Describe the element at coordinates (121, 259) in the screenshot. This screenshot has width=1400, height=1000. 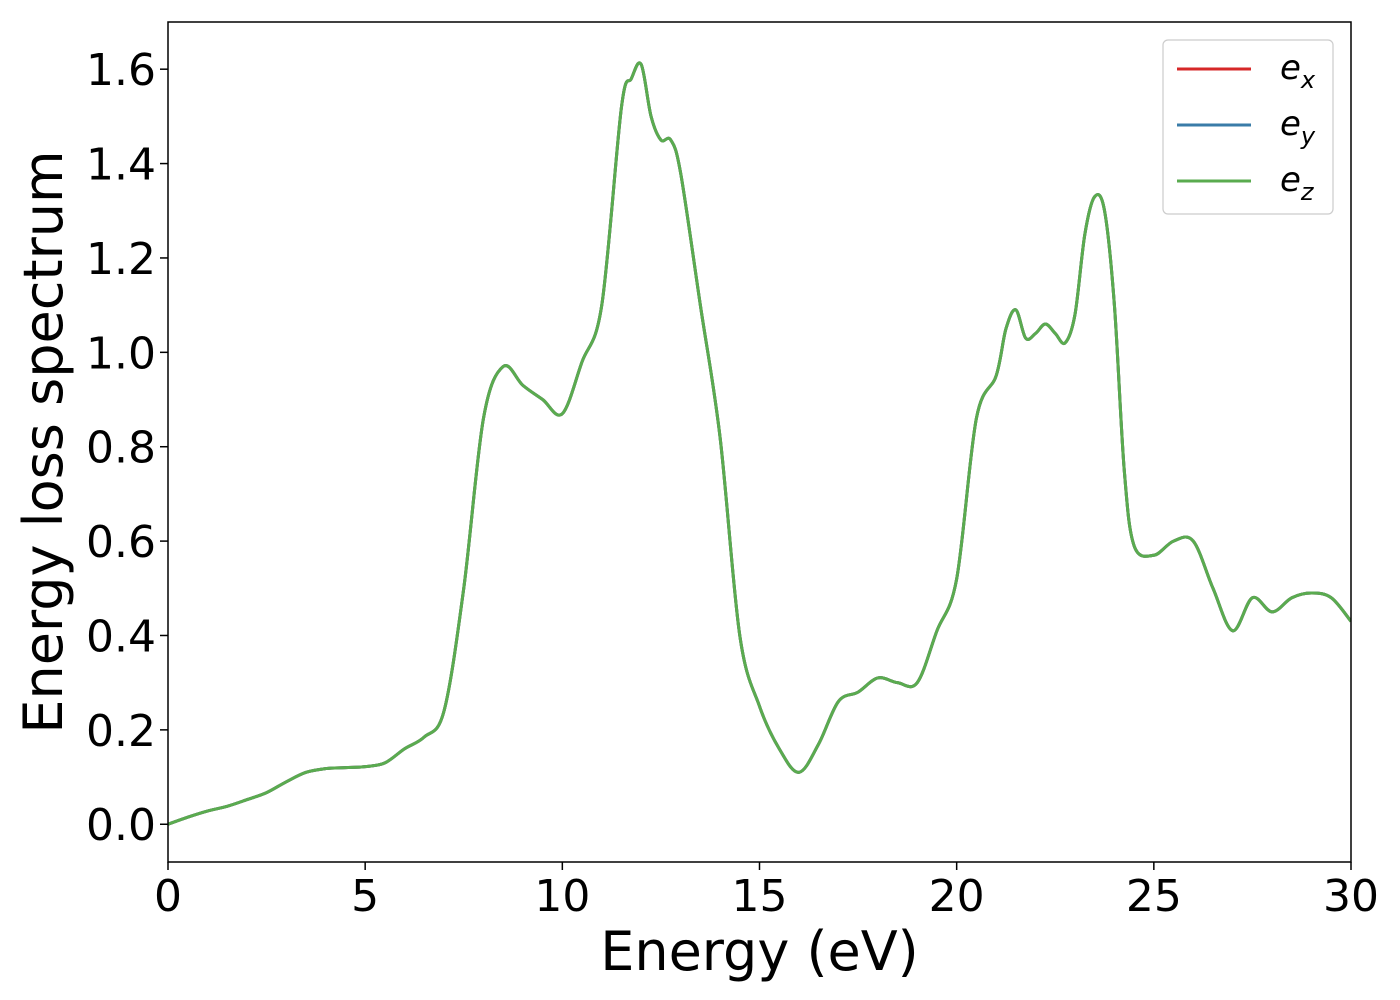
I see `y-tick-label: 1.2` at that location.